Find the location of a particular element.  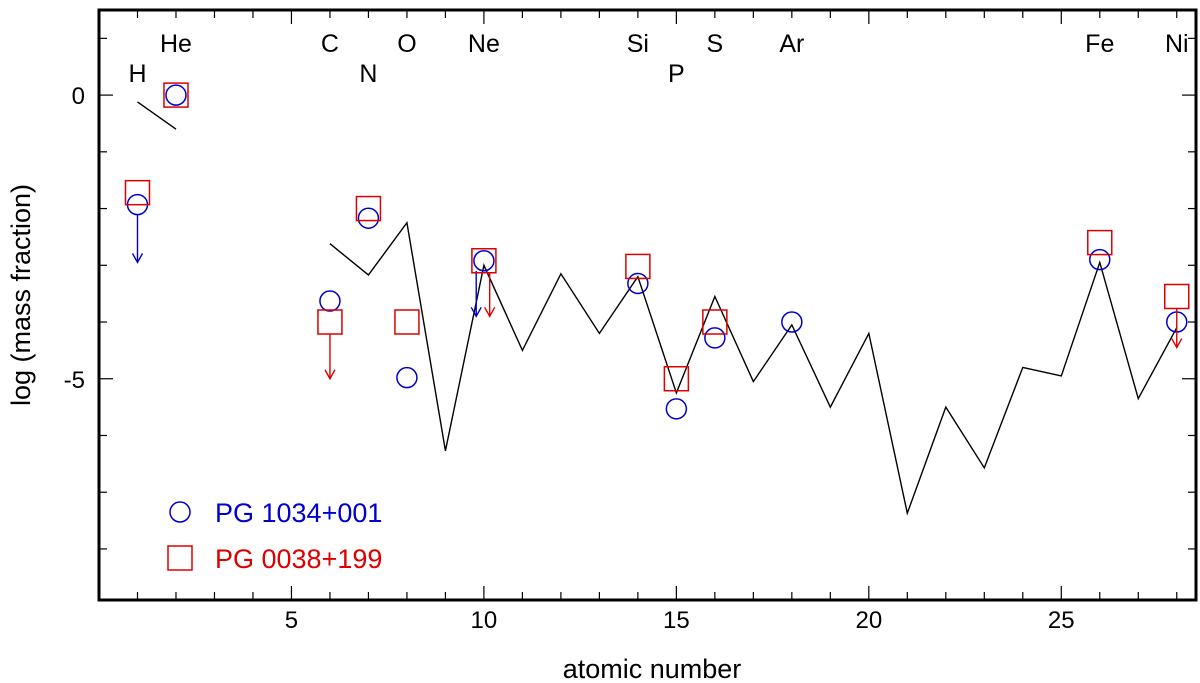

reference-line is located at coordinates (157, 115).